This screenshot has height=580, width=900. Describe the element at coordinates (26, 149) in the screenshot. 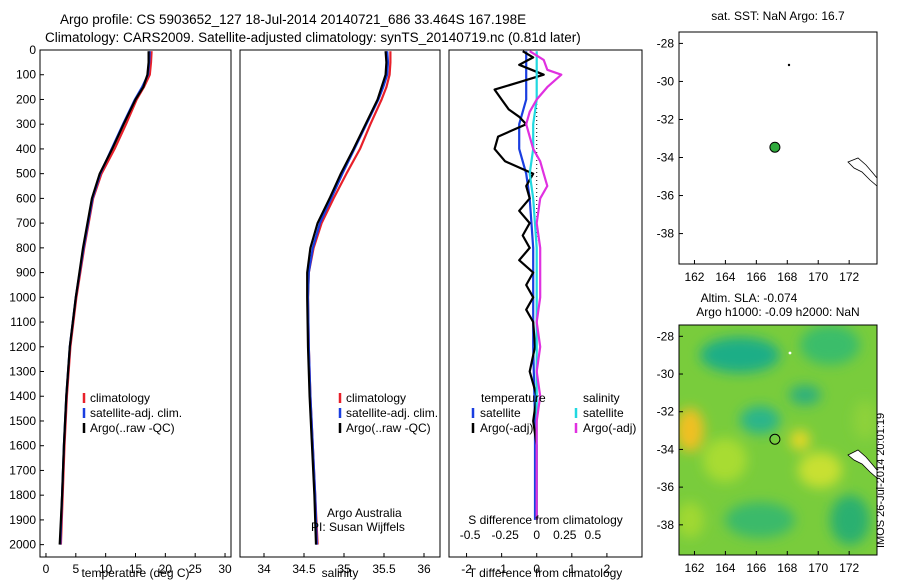

I see `depth-tick-label: 400` at that location.